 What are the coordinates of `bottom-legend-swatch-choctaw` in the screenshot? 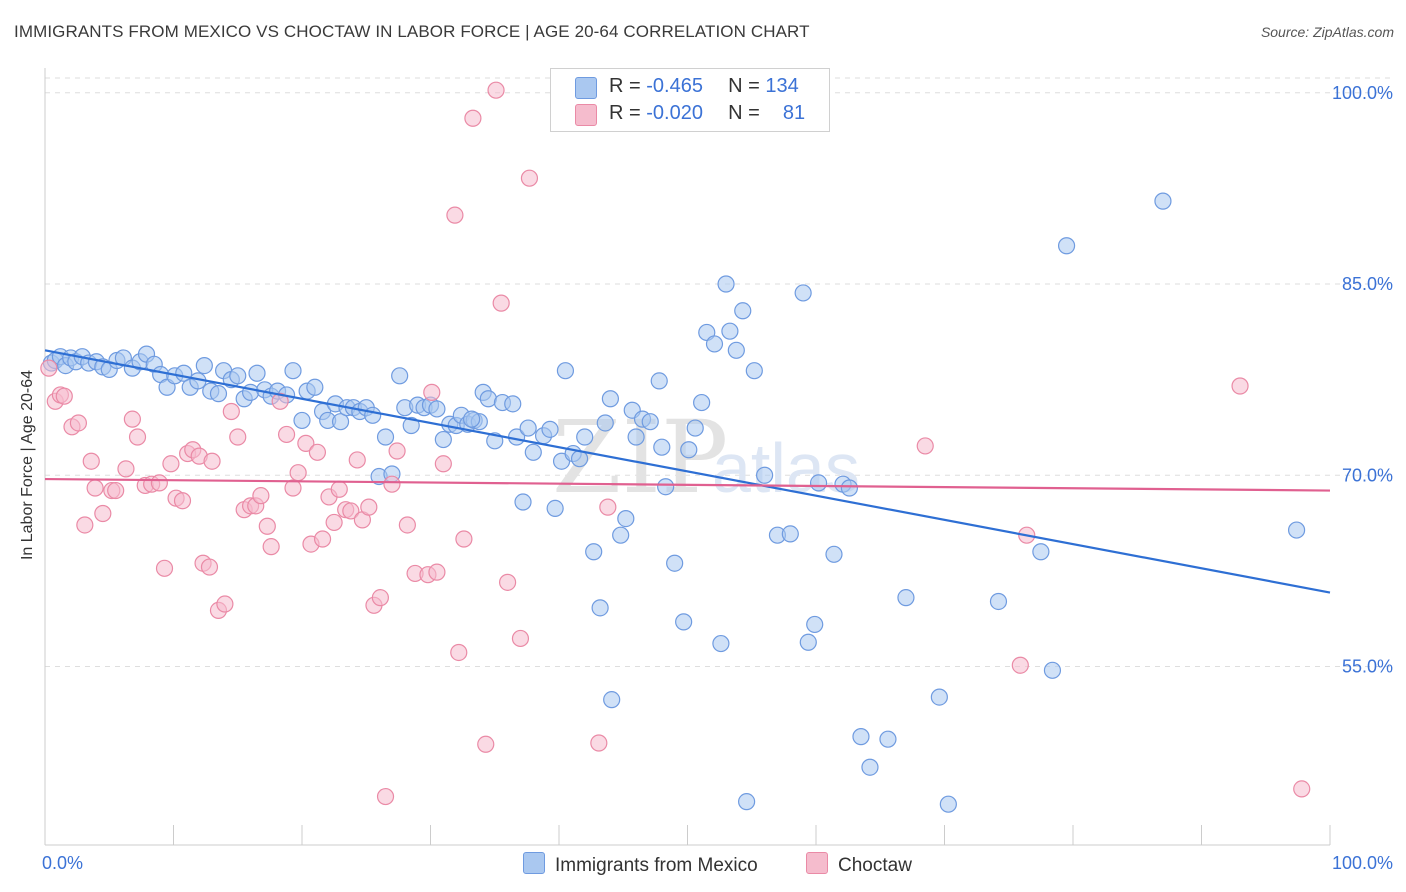 It's located at (817, 863).